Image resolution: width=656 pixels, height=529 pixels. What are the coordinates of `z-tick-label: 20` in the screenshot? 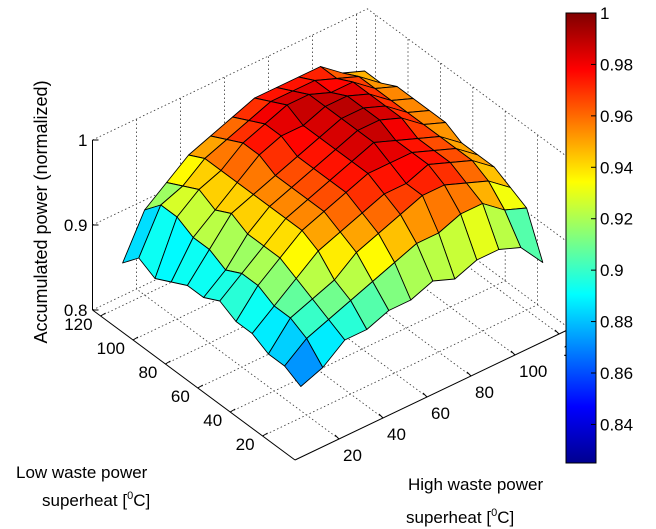 It's located at (245, 444).